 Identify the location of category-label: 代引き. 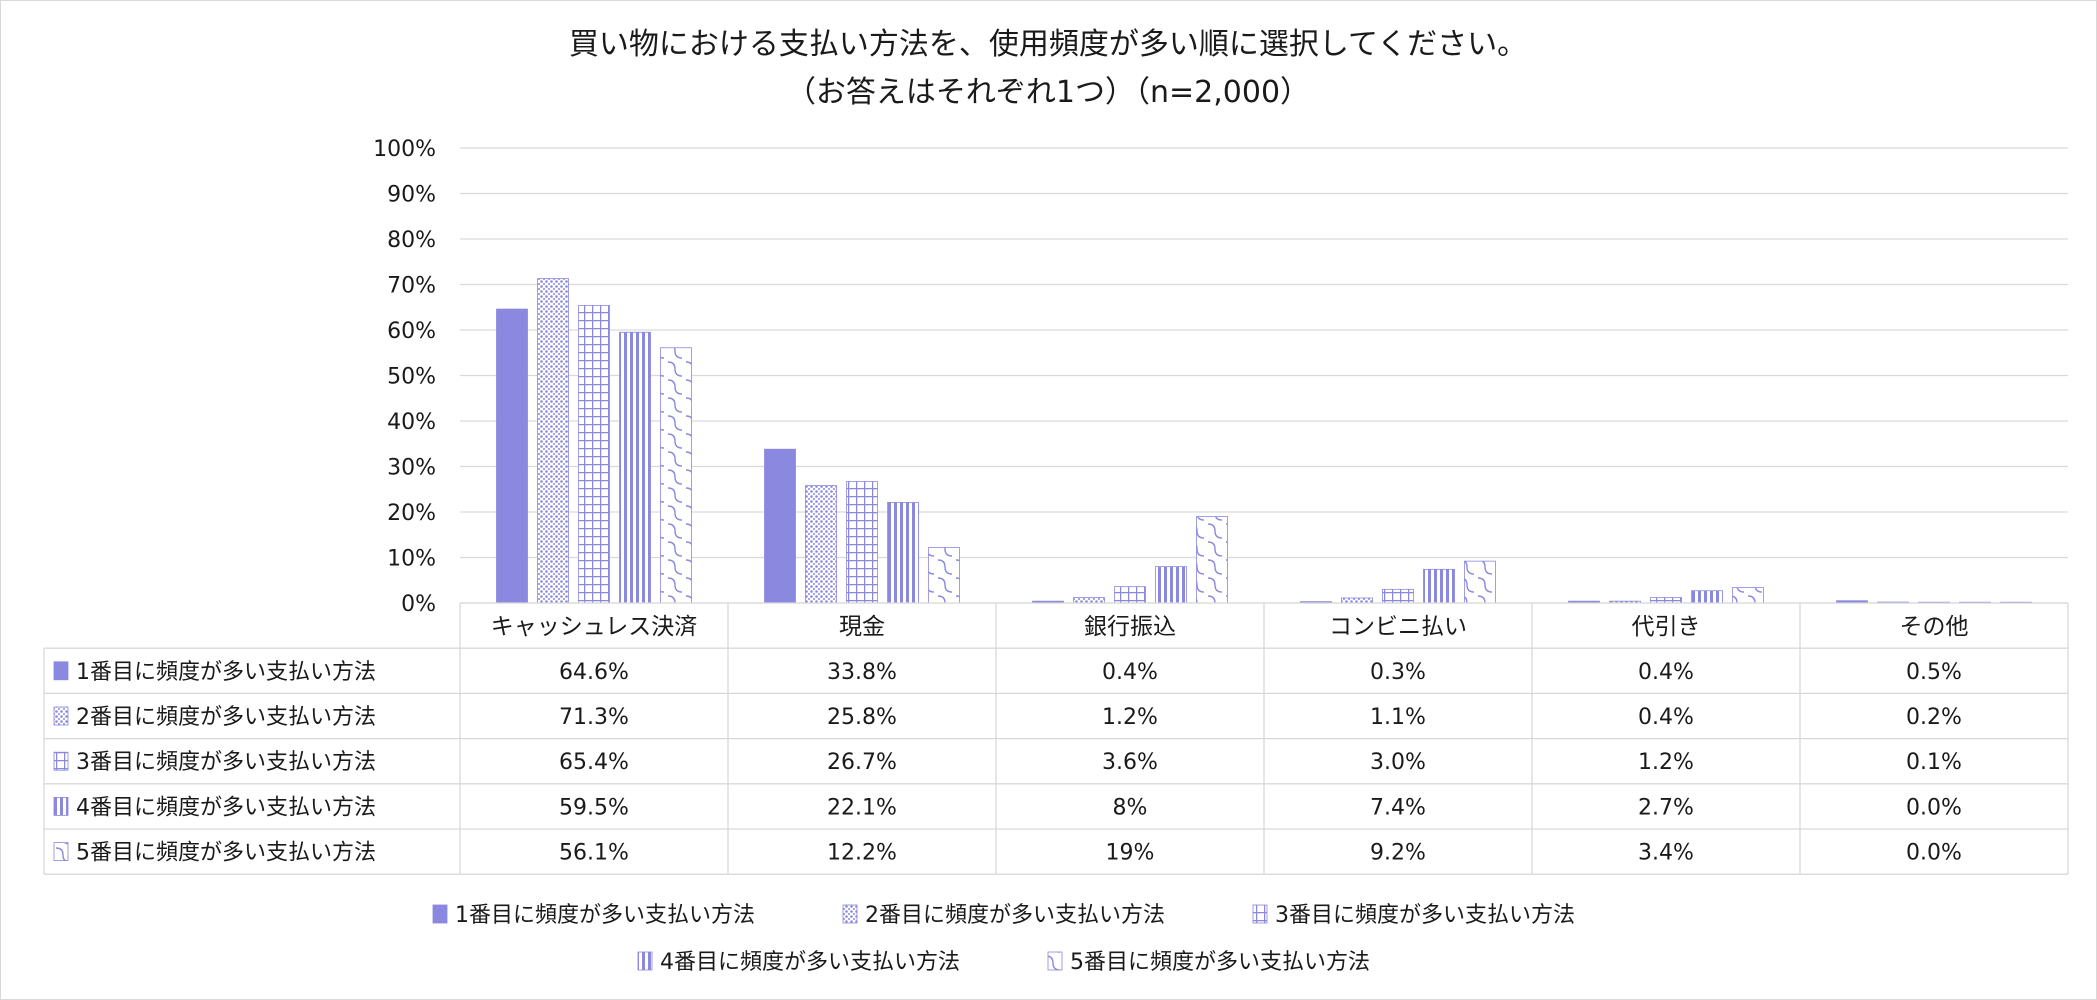
(1666, 627).